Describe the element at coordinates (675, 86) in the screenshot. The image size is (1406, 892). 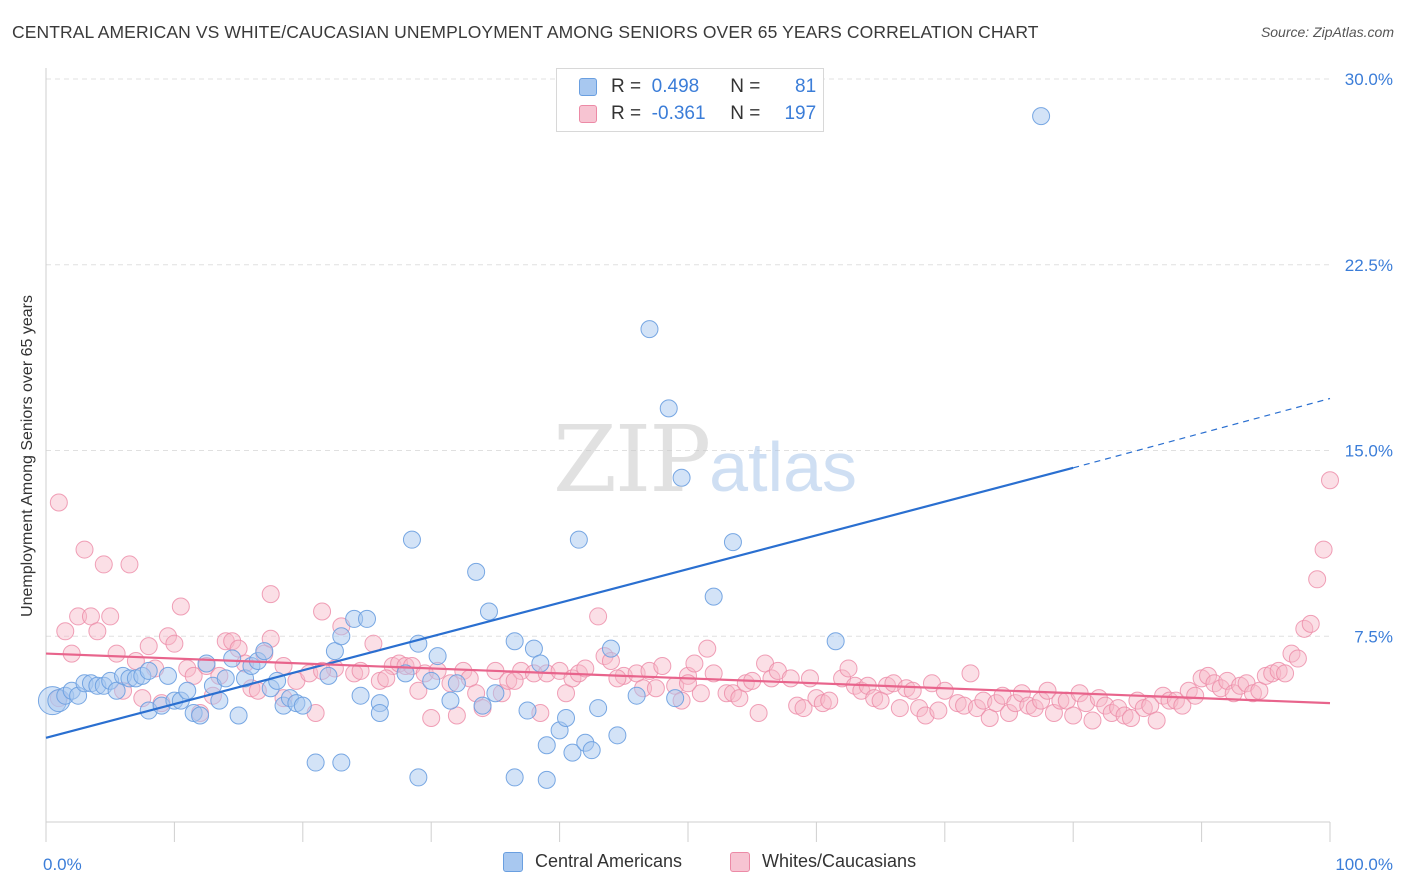
I see `legend-r-value: 0.498` at that location.